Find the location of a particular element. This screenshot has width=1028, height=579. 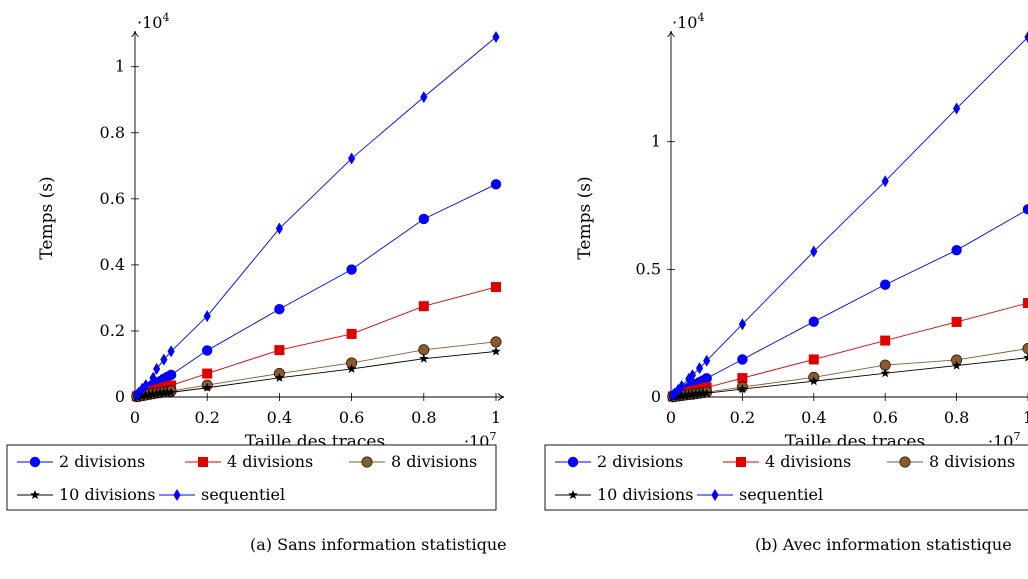

figure-caption: (b) Avec information statistique is located at coordinates (883, 544).